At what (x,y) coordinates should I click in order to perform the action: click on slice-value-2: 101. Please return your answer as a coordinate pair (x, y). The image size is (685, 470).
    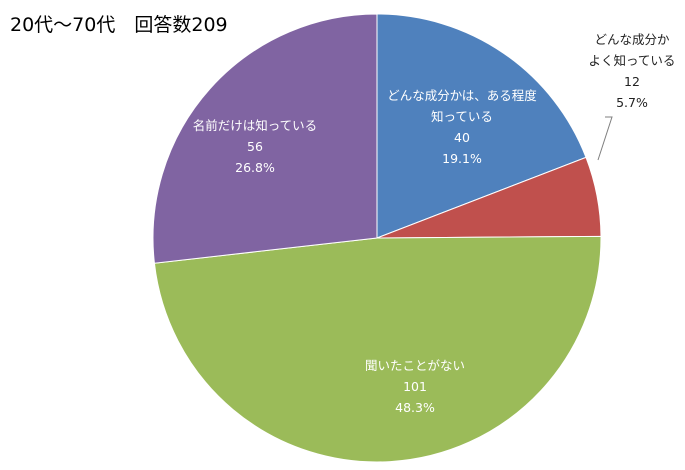
    Looking at the image, I should click on (415, 386).